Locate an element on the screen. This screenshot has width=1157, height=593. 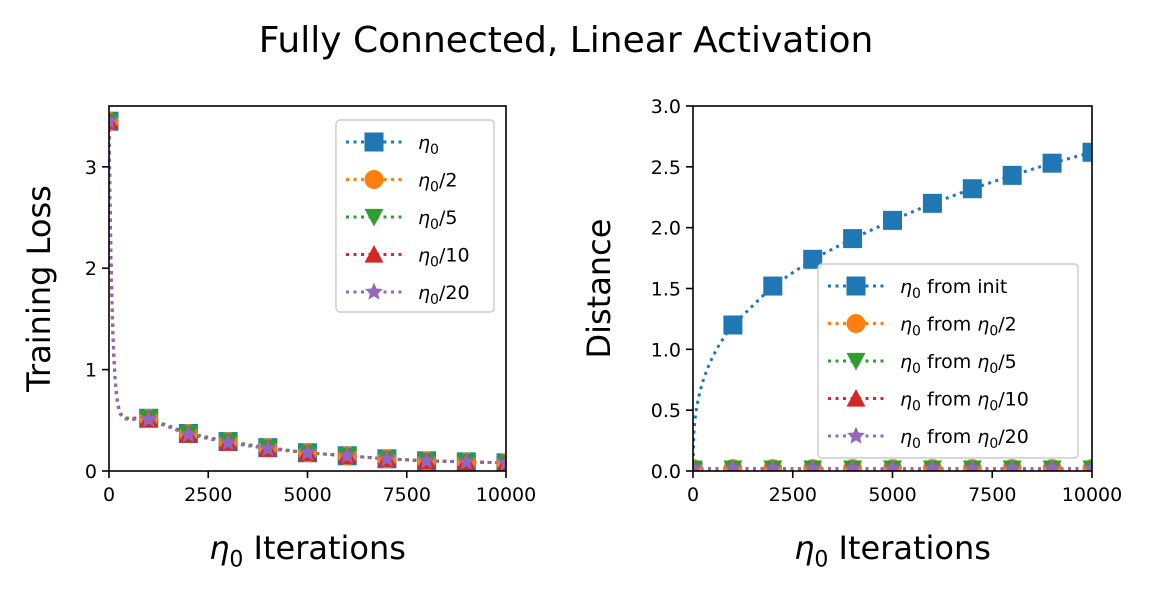
loss-y-axis-label: Training Loss is located at coordinates (39, 289).